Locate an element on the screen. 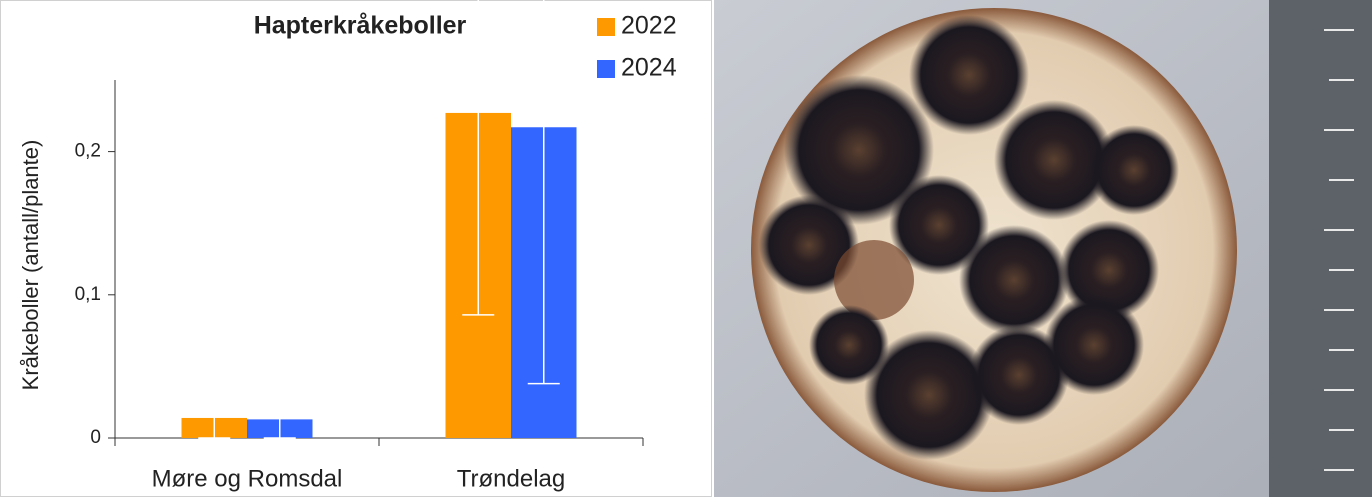 The image size is (1372, 497). y-tick-label: 0 is located at coordinates (95, 437).